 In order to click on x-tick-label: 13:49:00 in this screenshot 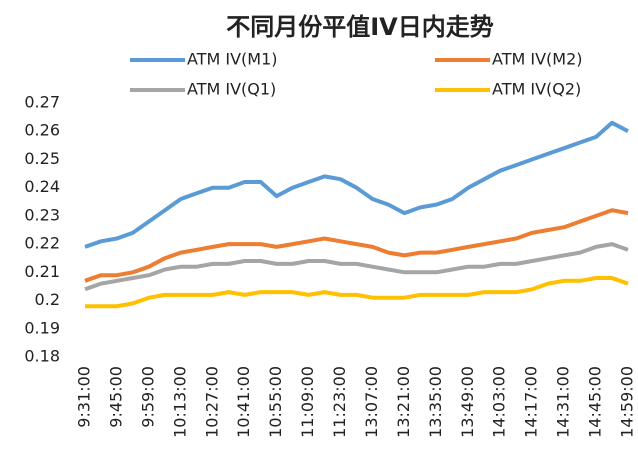, I will do `click(467, 402)`.